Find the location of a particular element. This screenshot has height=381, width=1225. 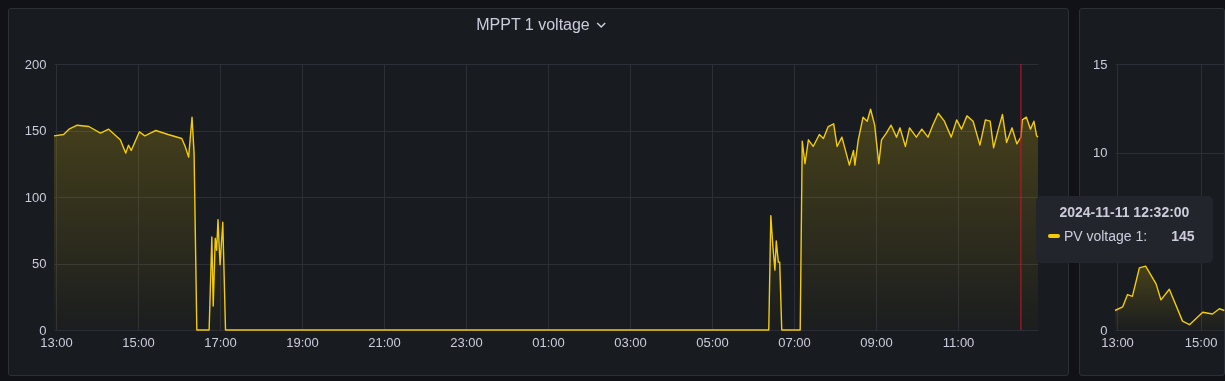

annotation: 2024-11-11 12:32:00 is located at coordinates (1124, 212).